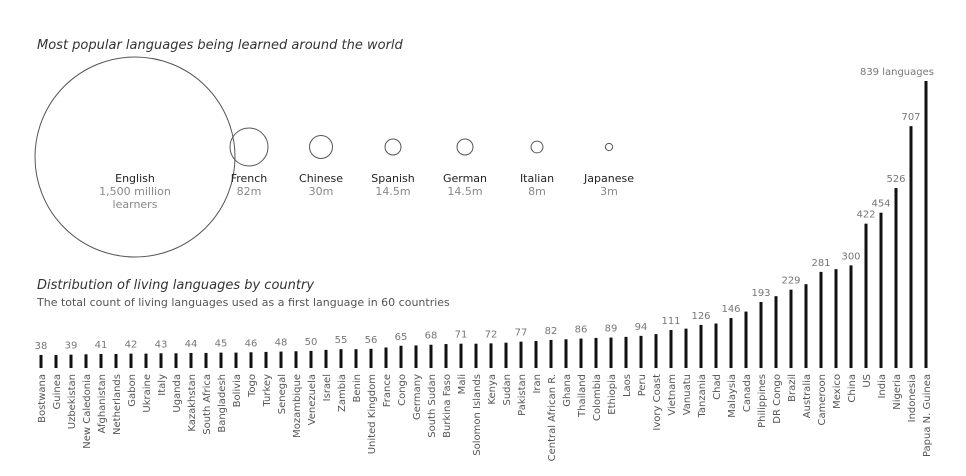  What do you see at coordinates (567, 390) in the screenshot?
I see `category-label: Ghana` at bounding box center [567, 390].